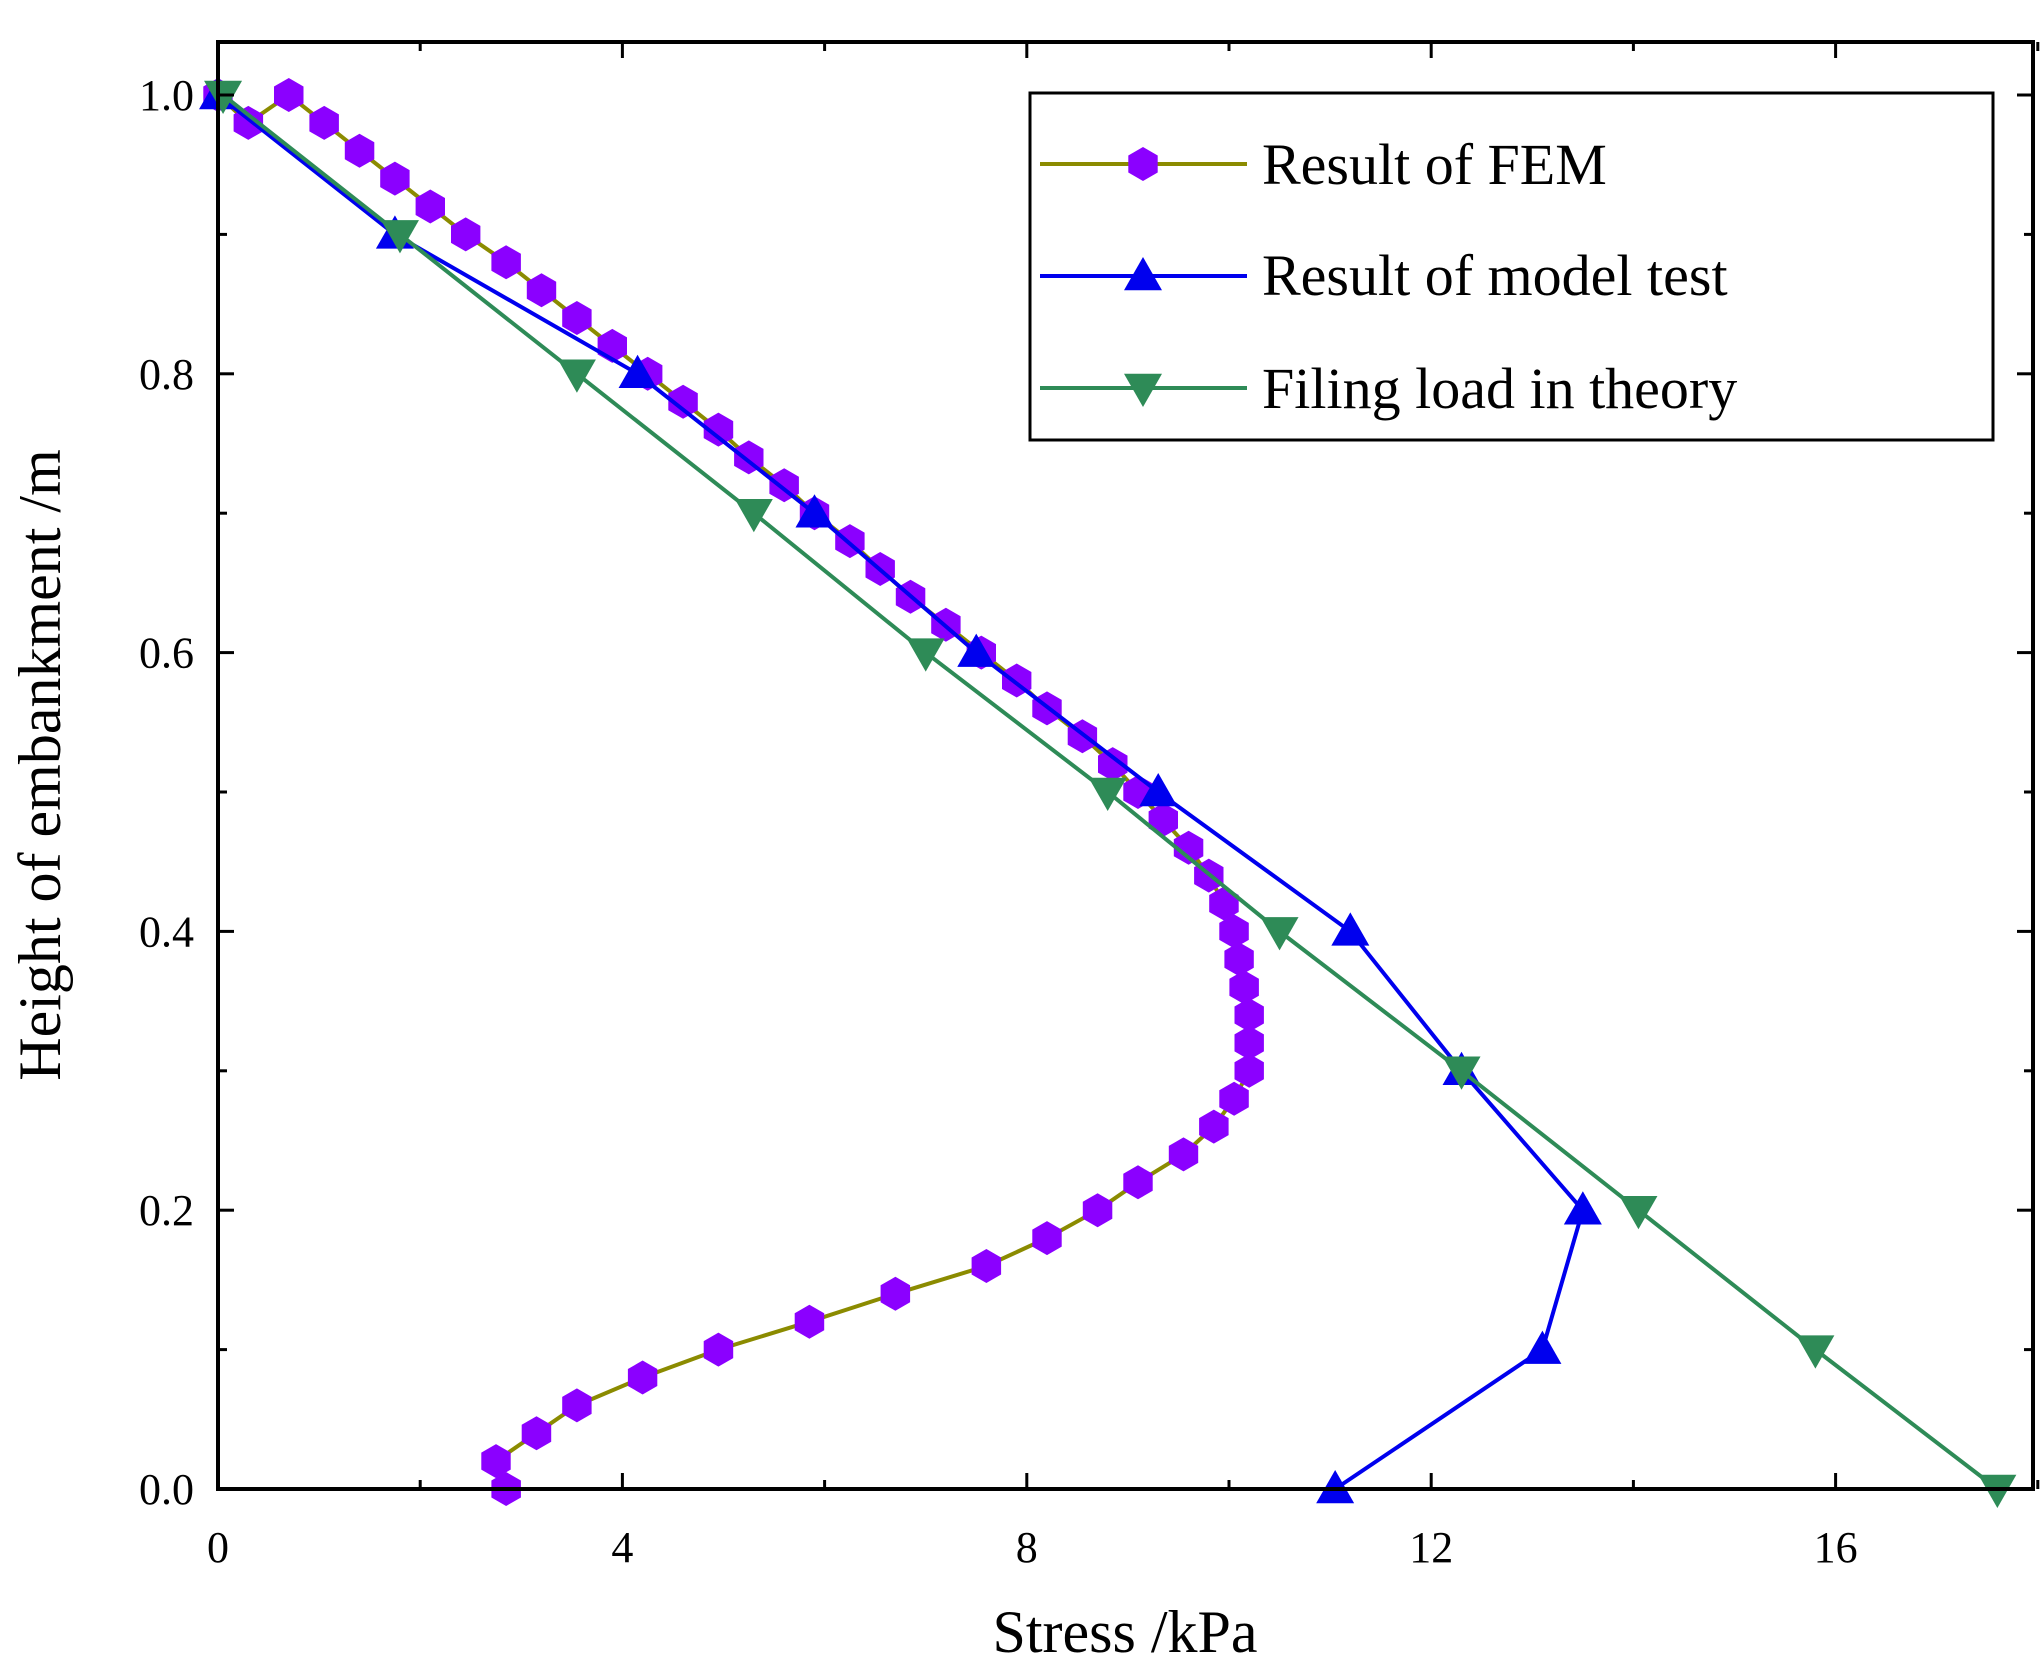 The image size is (2043, 1665). What do you see at coordinates (166, 1210) in the screenshot?
I see `y-tick-label: 0.2` at bounding box center [166, 1210].